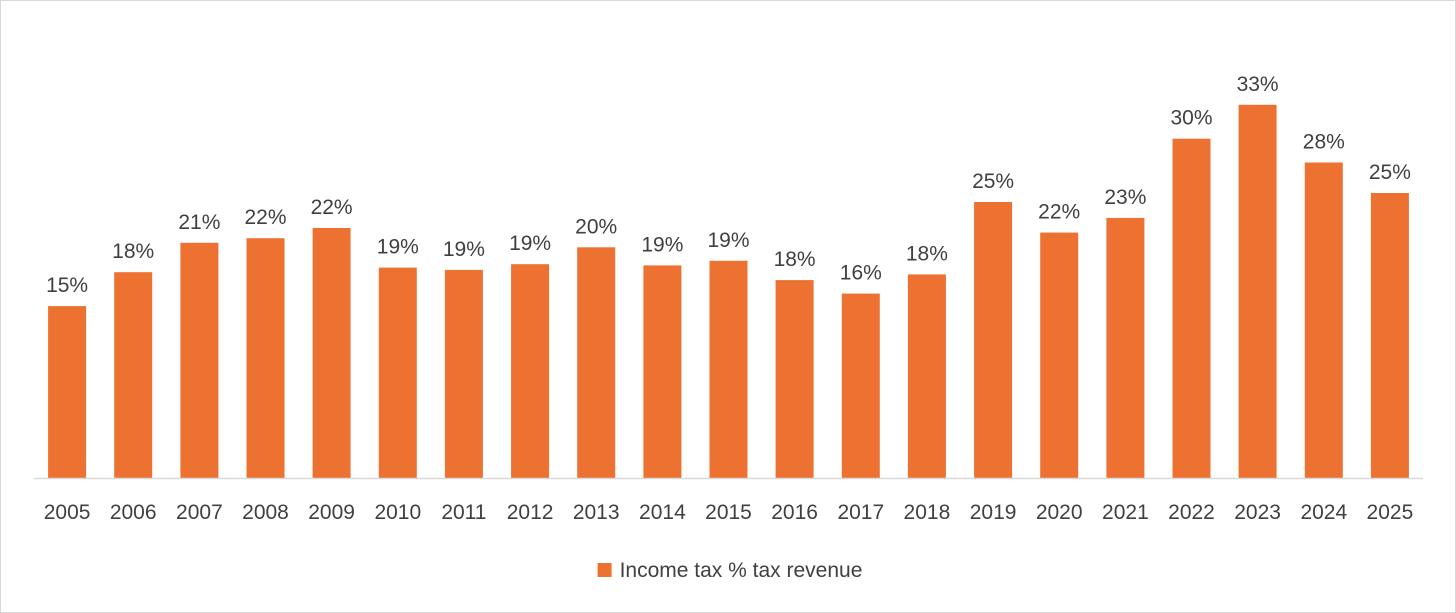  What do you see at coordinates (530, 512) in the screenshot?
I see `x-tick-2012: 2012` at bounding box center [530, 512].